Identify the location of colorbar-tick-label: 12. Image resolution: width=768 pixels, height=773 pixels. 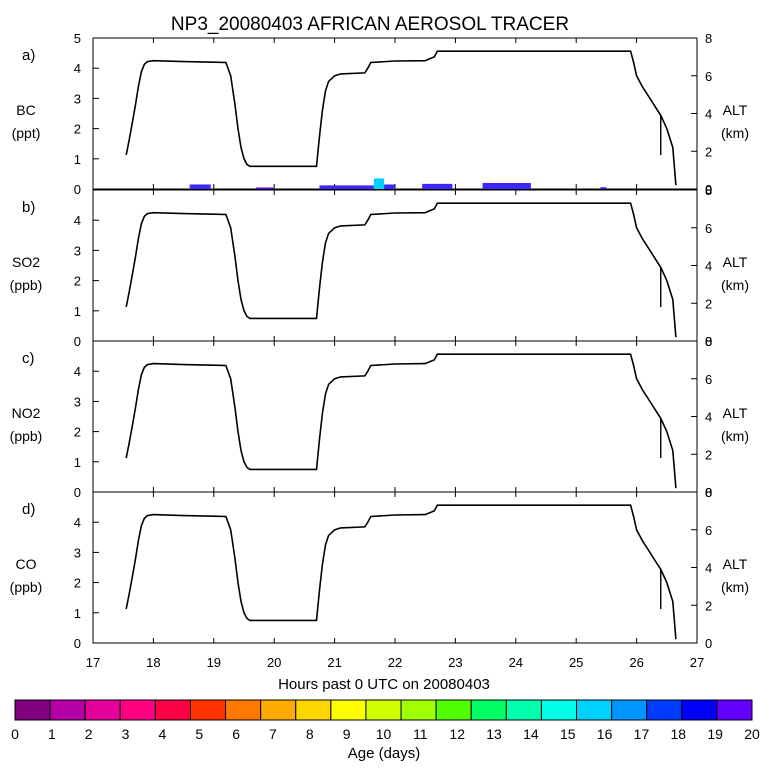
(457, 734).